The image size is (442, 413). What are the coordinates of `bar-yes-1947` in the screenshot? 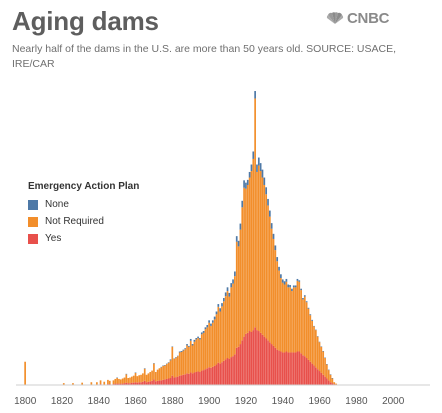 It's located at (295, 368).